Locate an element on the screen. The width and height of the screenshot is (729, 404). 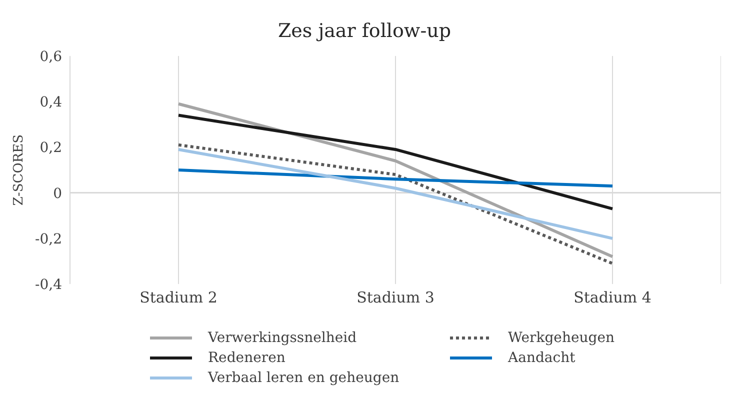
y-tick-label: 0 is located at coordinates (57, 194).